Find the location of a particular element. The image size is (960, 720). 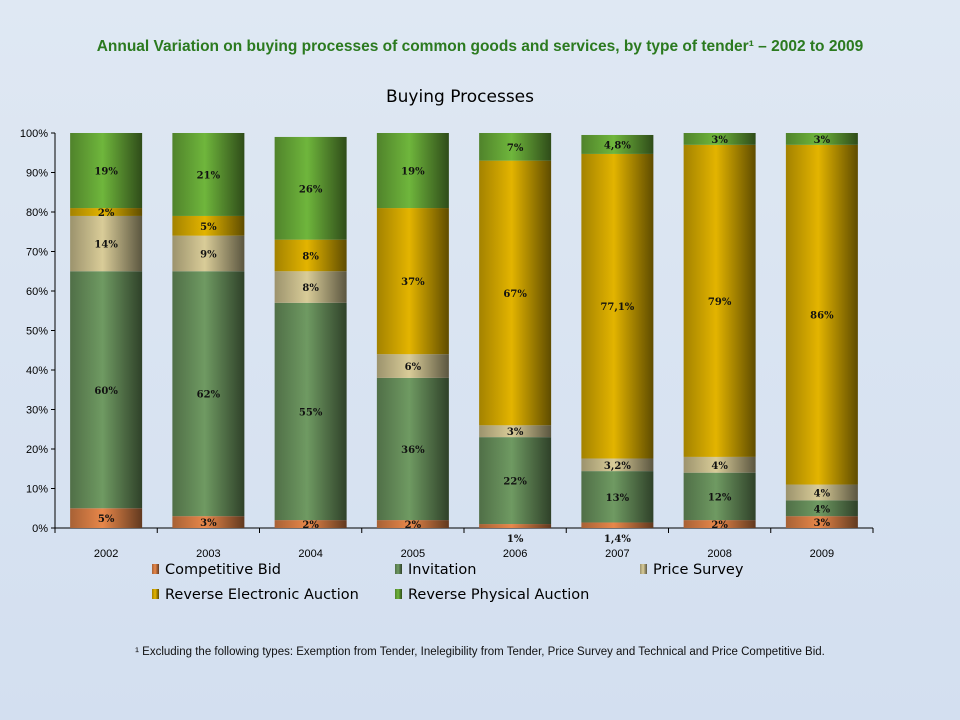

bar-segment-price-survey-2008 is located at coordinates (719, 464).